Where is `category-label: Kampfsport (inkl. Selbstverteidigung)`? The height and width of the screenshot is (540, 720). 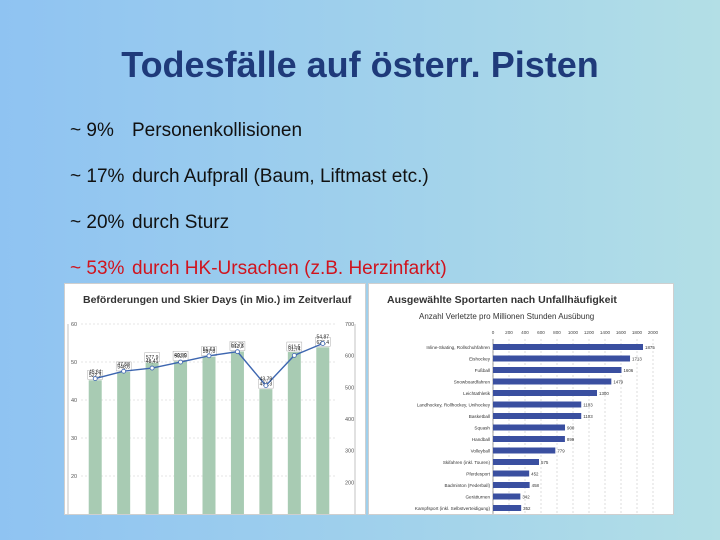 category-label: Kampfsport (inkl. Selbstverteidigung) is located at coordinates (453, 508).